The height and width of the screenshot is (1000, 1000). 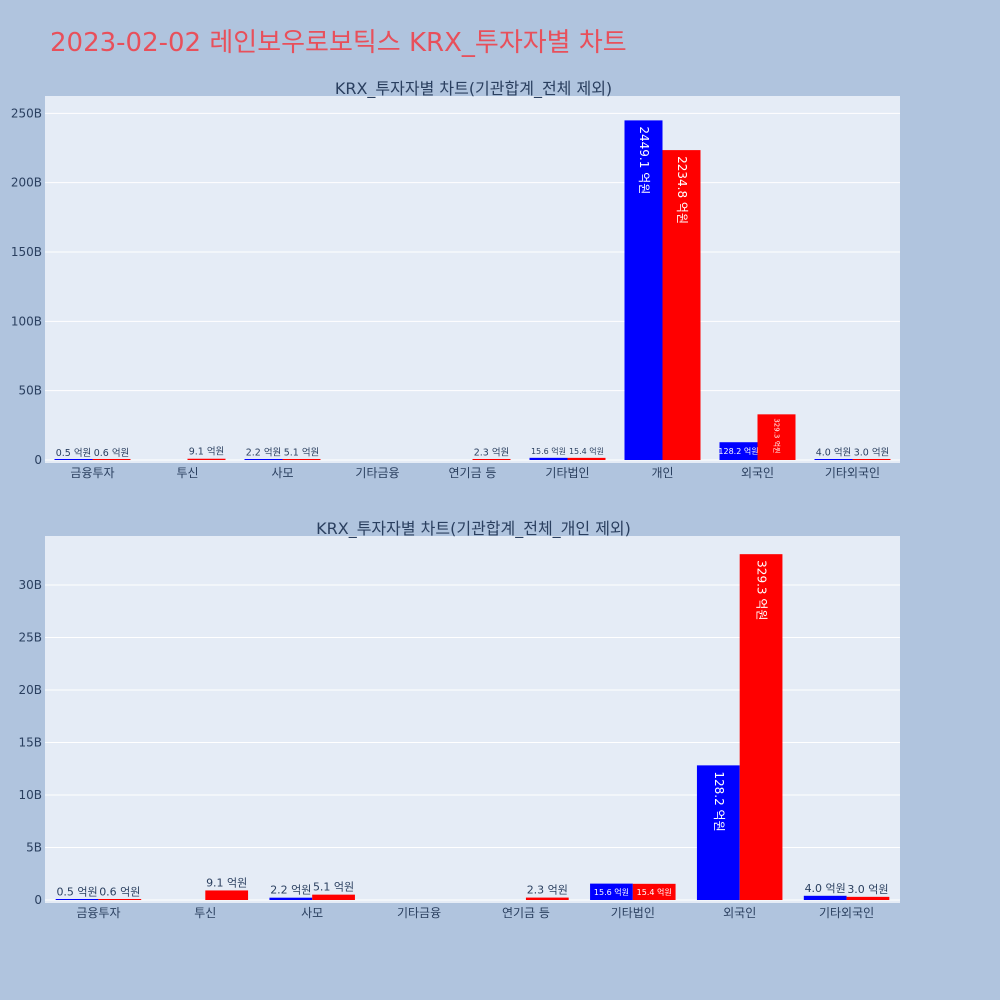 I want to click on y-tick-label: 25B, so click(x=30, y=637).